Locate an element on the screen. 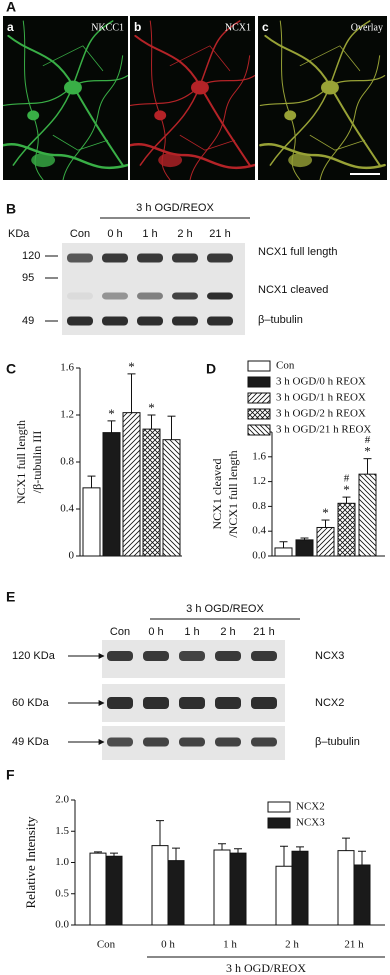 Image resolution: width=390 pixels, height=975 pixels. y-tick-label: 1.5 is located at coordinates (62, 831).